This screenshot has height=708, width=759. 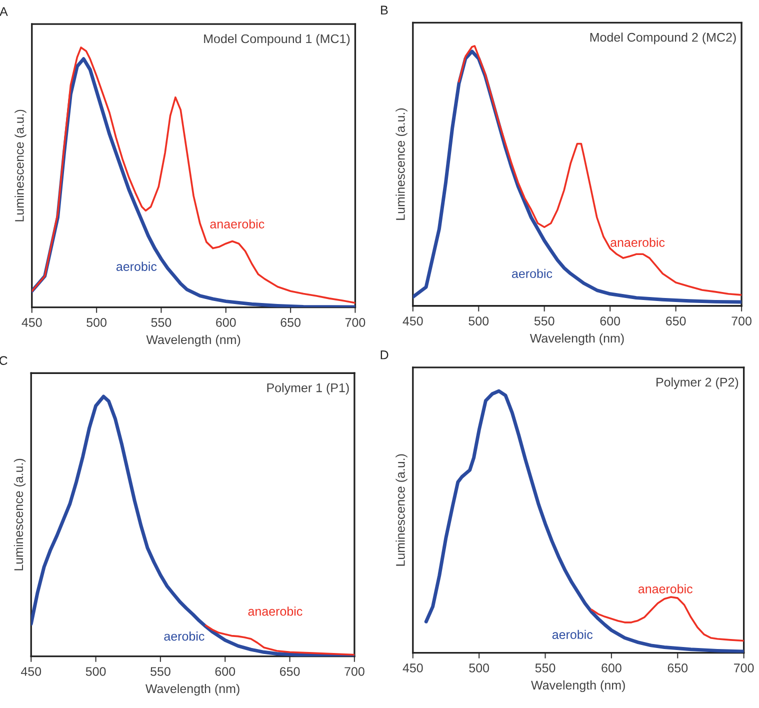 I want to click on chart-title: Polymer 2 (P2), so click(x=697, y=383).